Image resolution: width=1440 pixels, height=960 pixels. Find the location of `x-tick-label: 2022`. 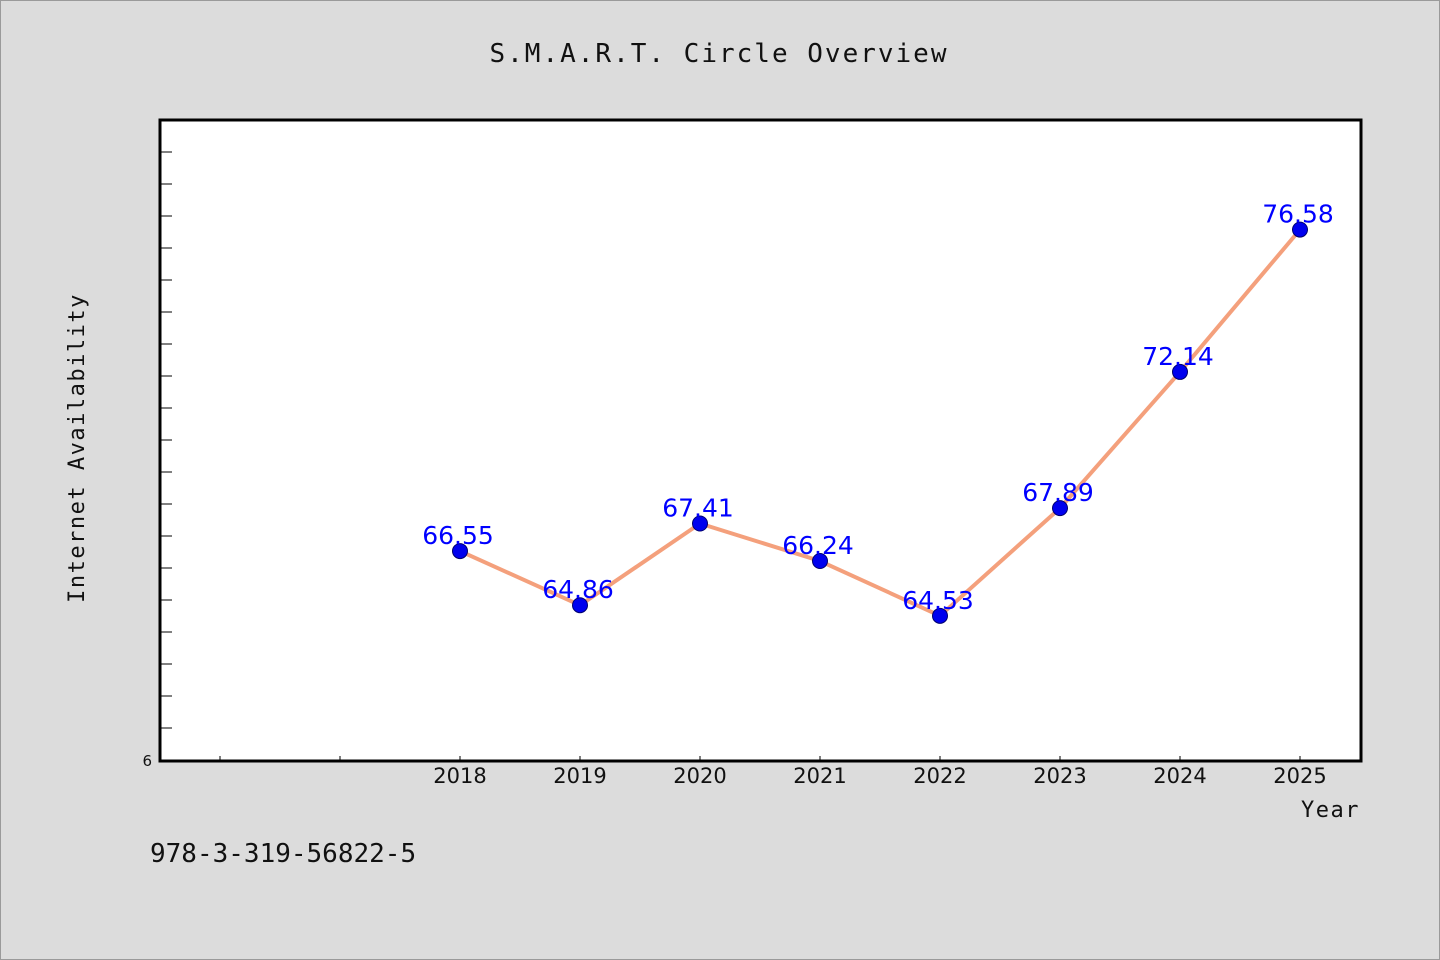

x-tick-label: 2022 is located at coordinates (939, 776).